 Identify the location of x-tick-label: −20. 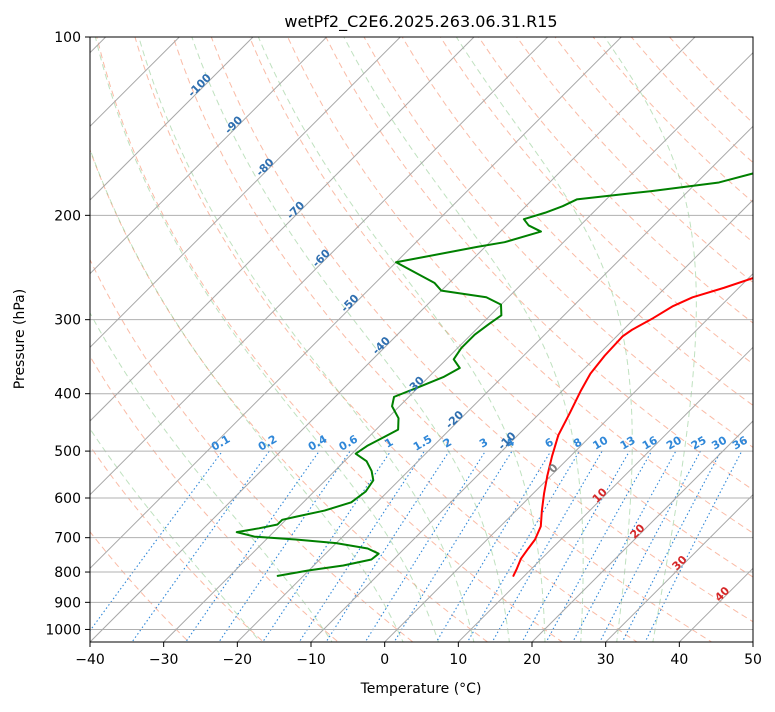
(238, 660).